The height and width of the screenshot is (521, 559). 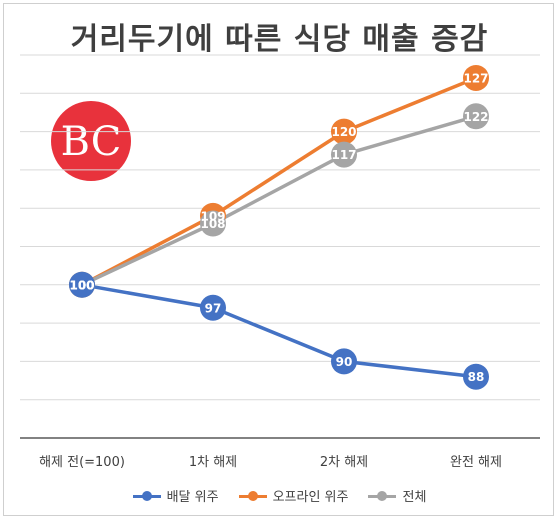 I want to click on legend-item: 오프라인 위주, so click(x=293, y=495).